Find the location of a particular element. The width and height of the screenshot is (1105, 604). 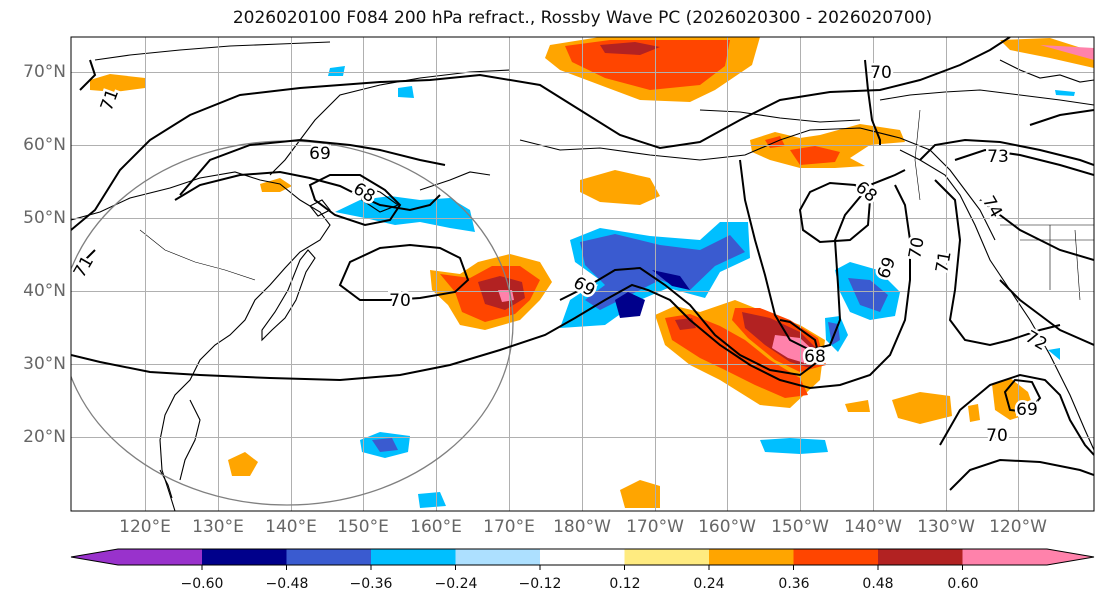

colorbar-tick-label: 0.12 is located at coordinates (625, 584).